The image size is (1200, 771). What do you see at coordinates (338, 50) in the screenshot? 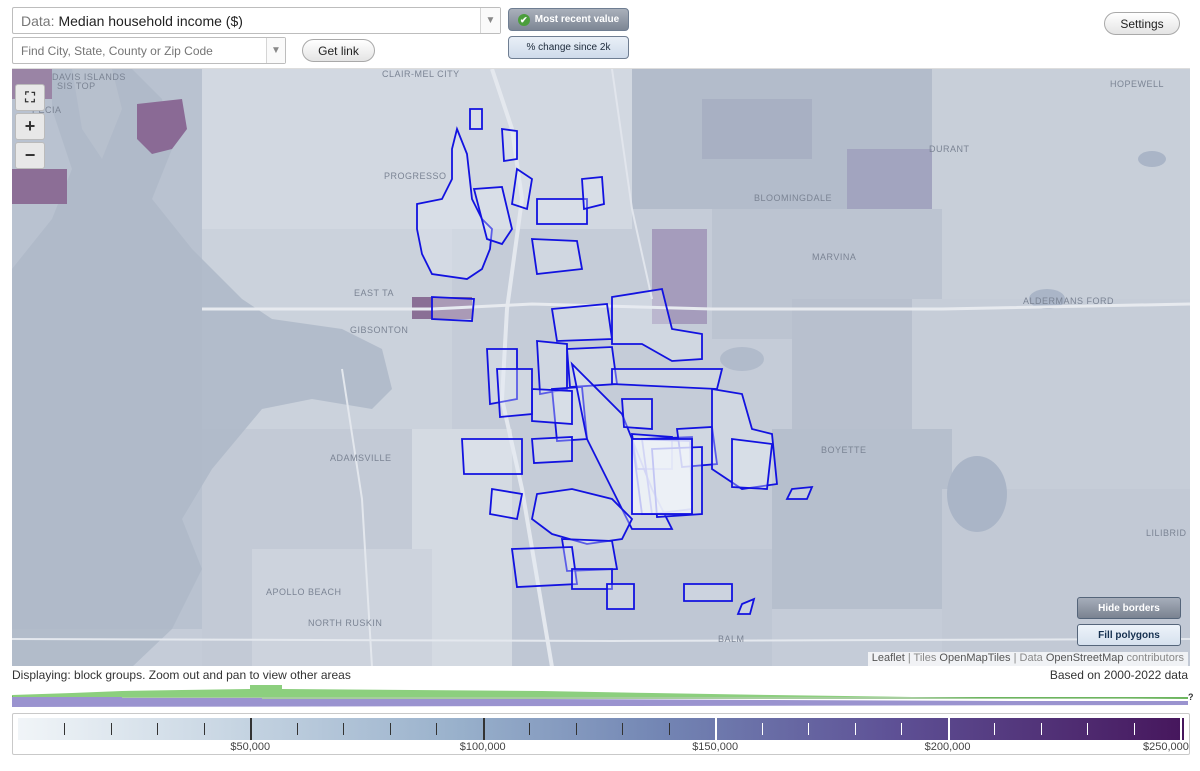
I see `get-link-button: Get link` at bounding box center [338, 50].